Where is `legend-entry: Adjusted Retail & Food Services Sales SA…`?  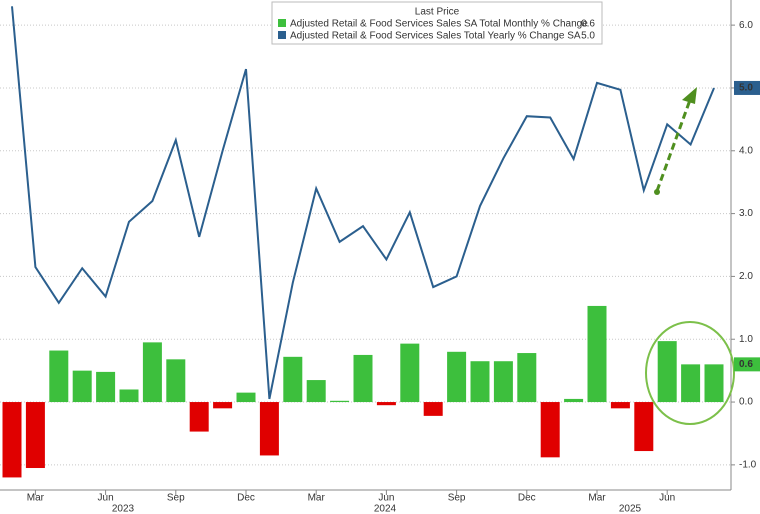 legend-entry: Adjusted Retail & Food Services Sales SA… is located at coordinates (439, 24).